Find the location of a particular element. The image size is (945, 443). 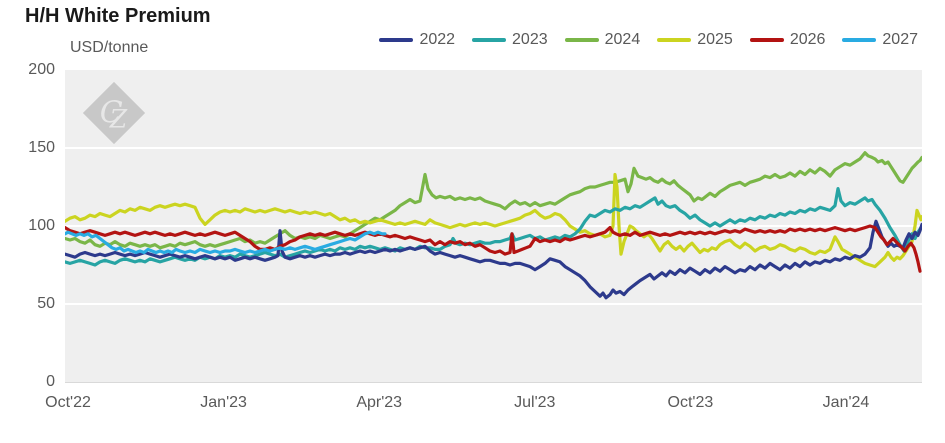

legend-item-2022: 2022 is located at coordinates (417, 40).